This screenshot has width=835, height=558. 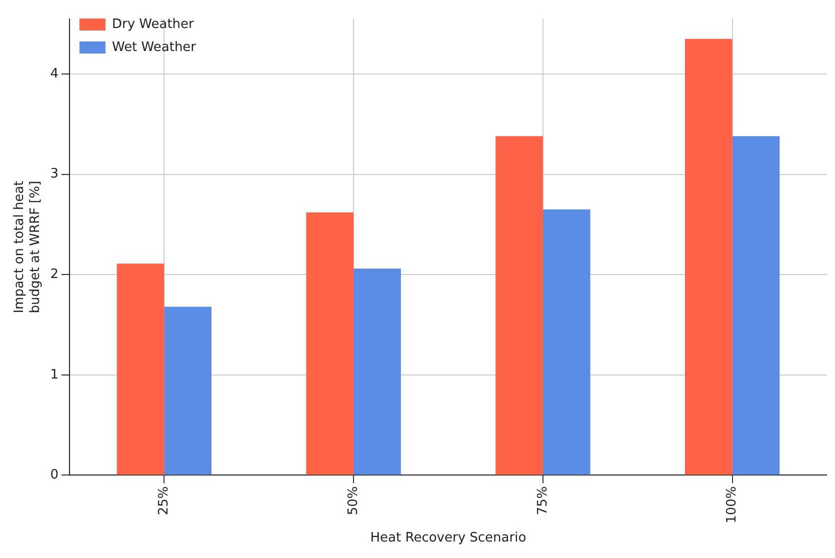 I want to click on y-tick-label: 3, so click(x=54, y=174).